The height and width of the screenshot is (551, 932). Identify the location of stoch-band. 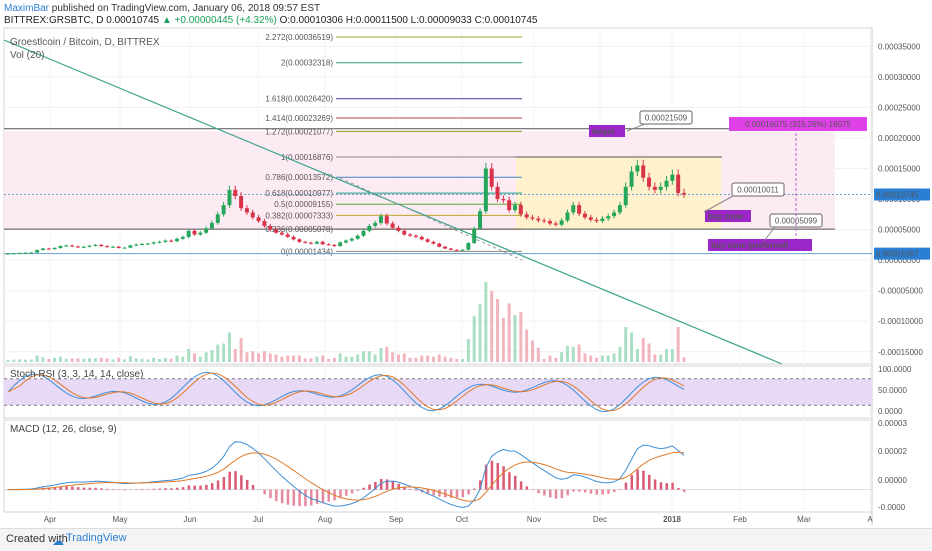
(438, 392).